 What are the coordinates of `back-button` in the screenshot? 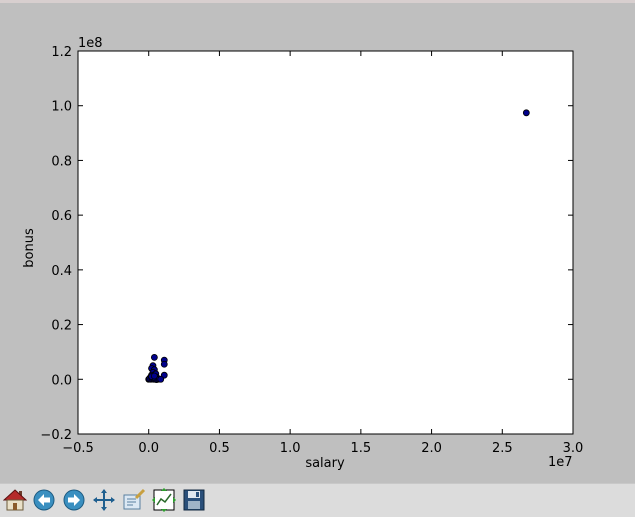 It's located at (44, 500).